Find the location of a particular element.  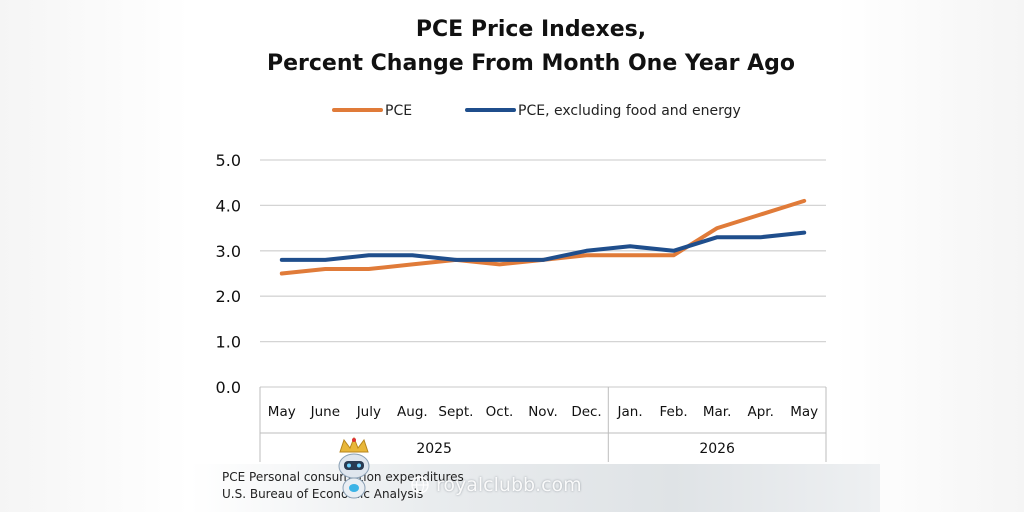

site-watermark: royalclubb.com is located at coordinates (496, 485).